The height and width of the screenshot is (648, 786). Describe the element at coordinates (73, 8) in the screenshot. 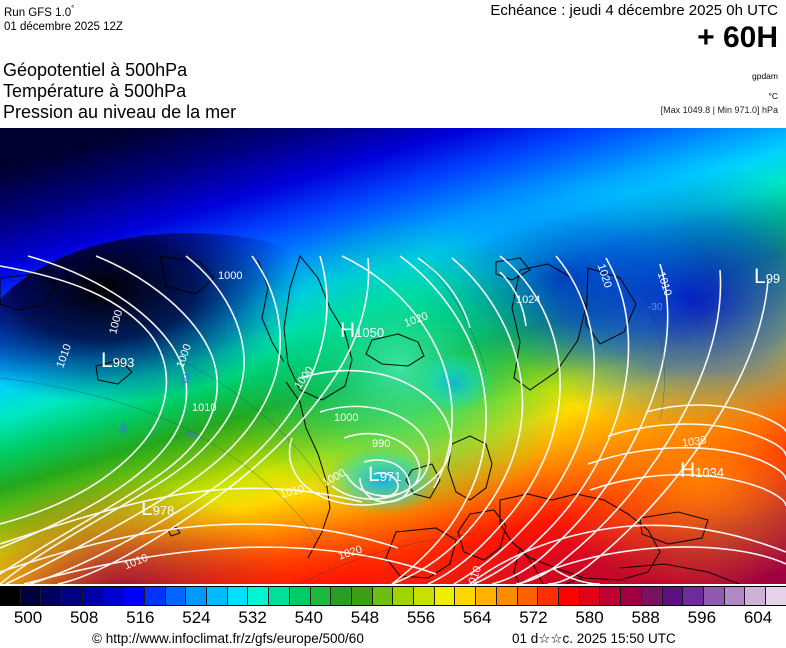

I see `degree-symbol: °` at that location.